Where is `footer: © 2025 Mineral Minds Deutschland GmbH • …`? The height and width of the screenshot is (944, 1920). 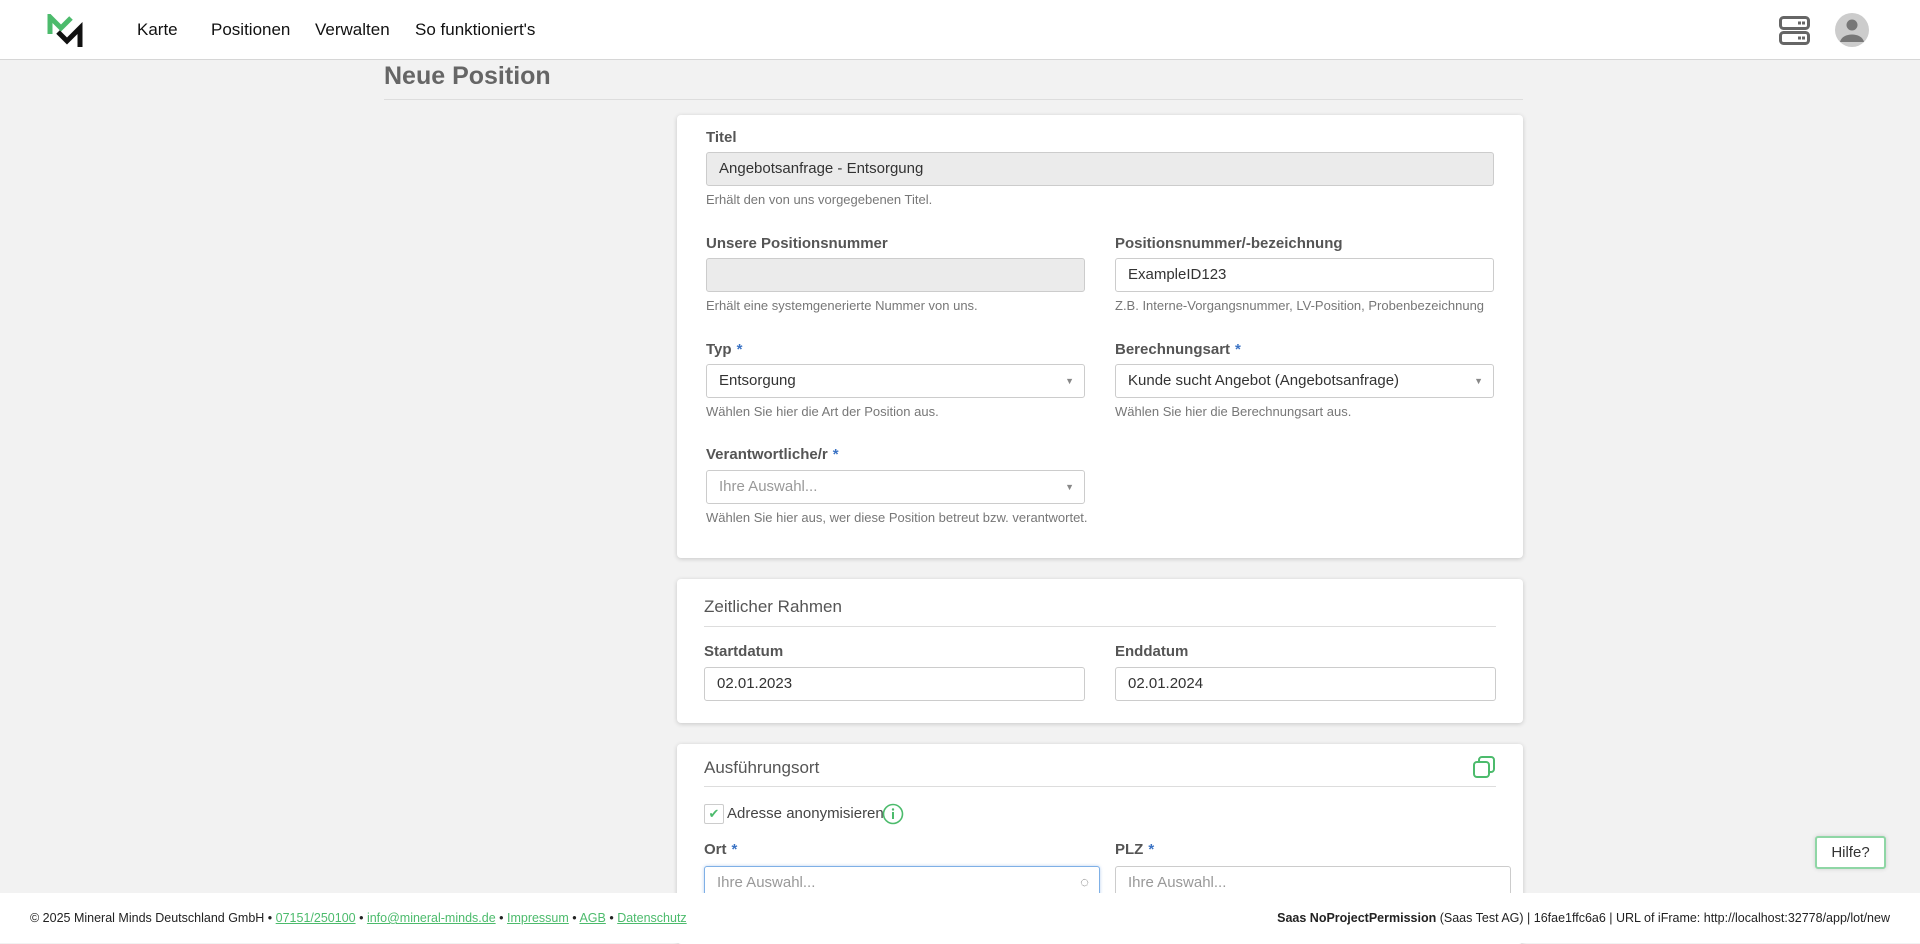
footer: © 2025 Mineral Minds Deutschland GmbH • … is located at coordinates (960, 918).